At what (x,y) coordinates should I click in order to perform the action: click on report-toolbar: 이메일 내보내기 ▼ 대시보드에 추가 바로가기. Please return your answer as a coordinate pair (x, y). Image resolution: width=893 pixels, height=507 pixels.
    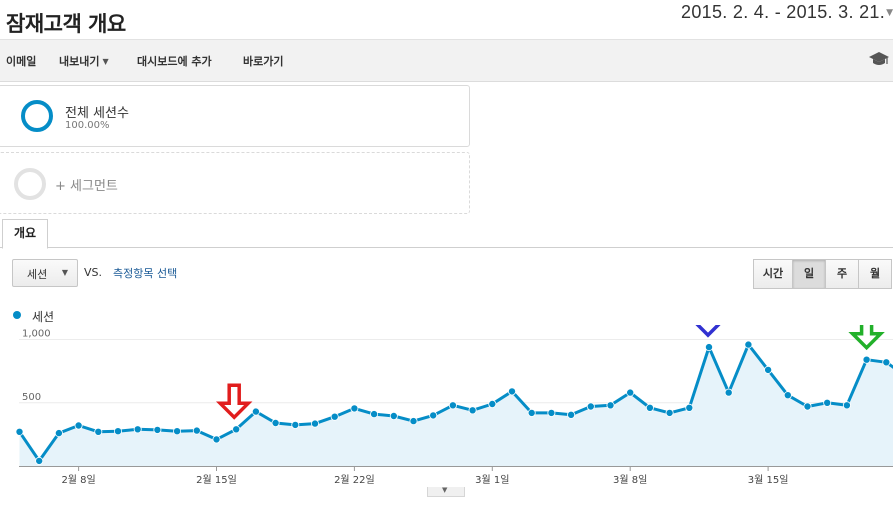
    Looking at the image, I should click on (446, 60).